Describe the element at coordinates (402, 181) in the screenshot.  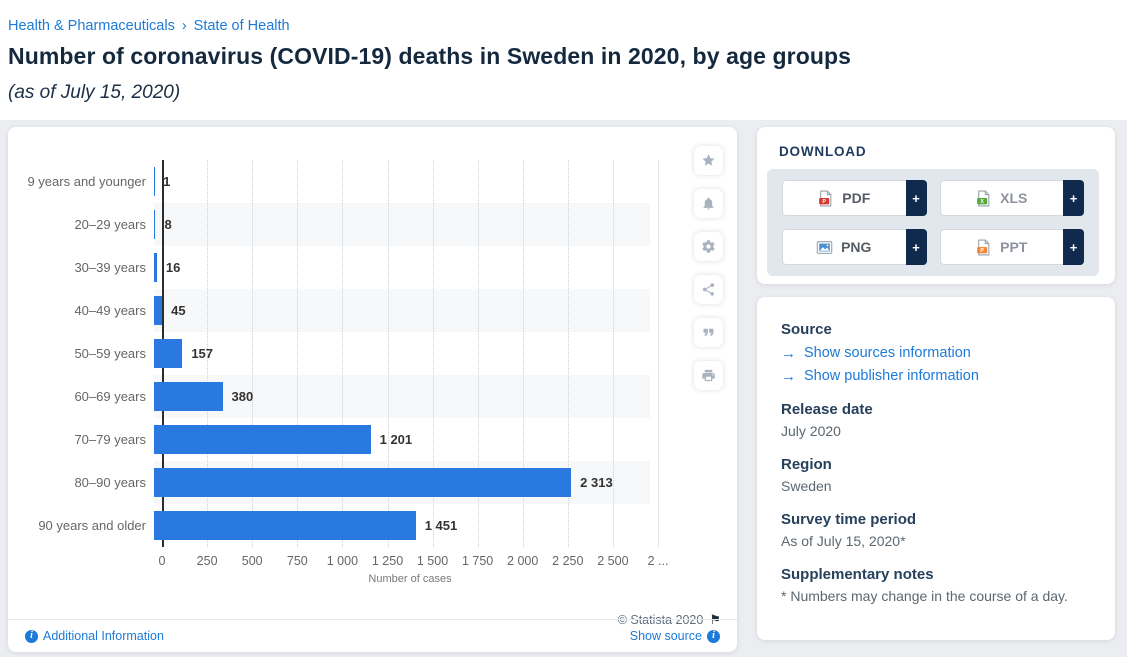
I see `row-plot: 1` at that location.